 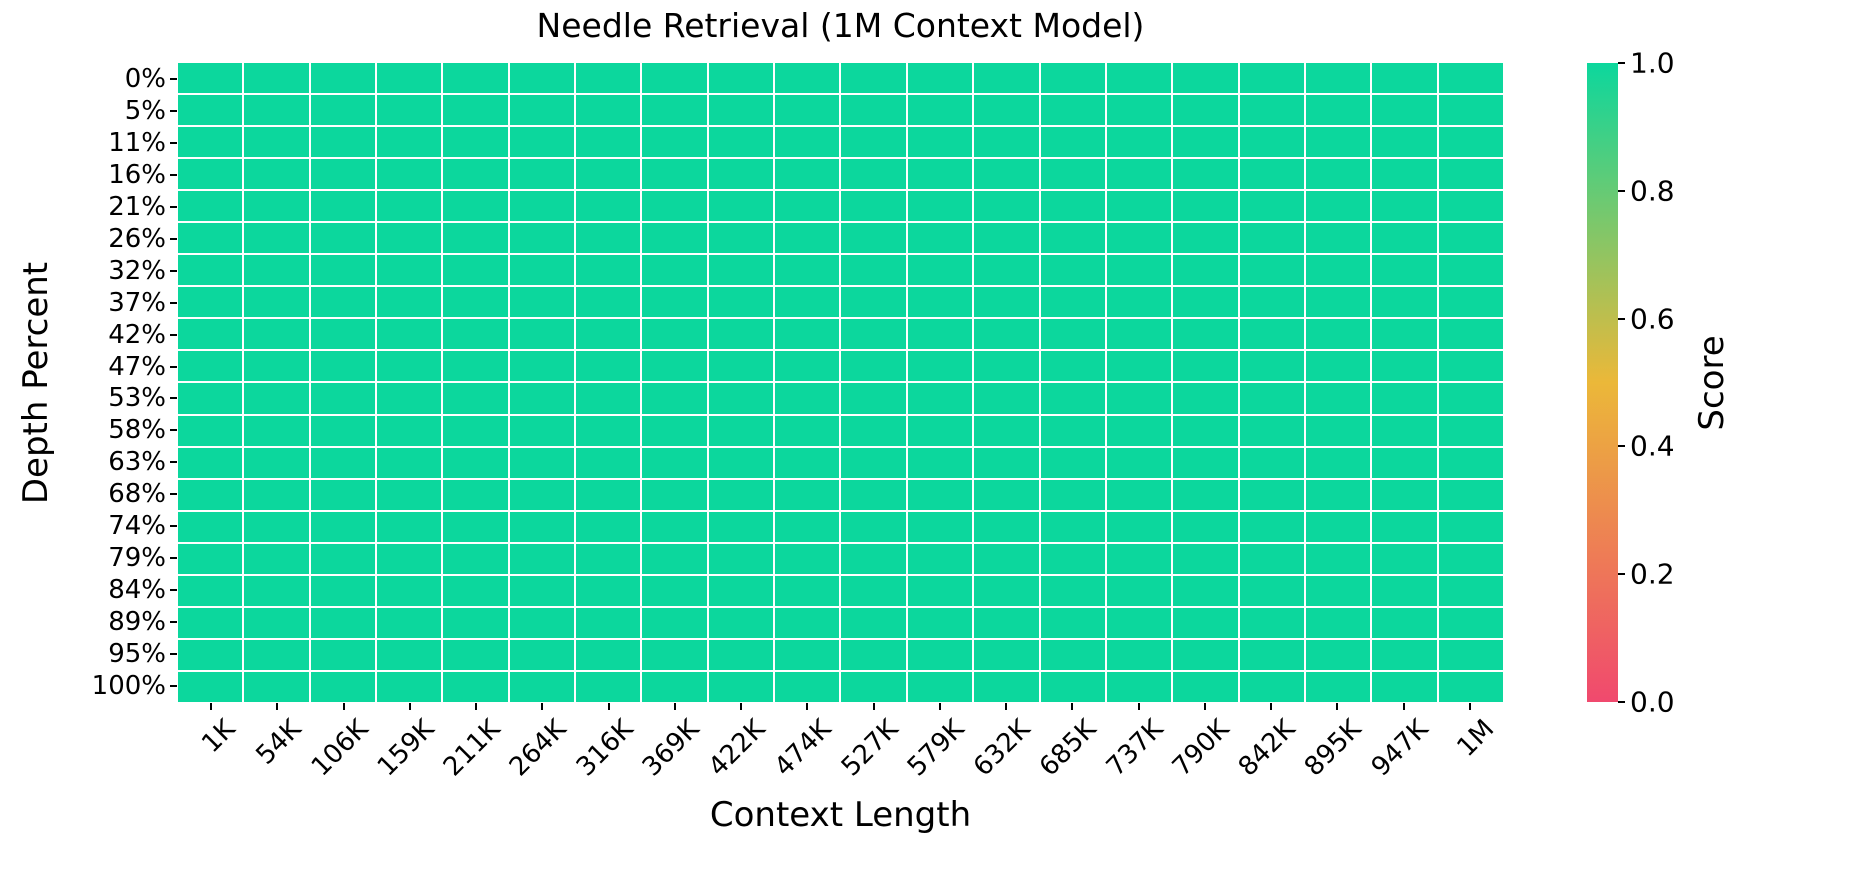 I want to click on y-tick-label: 21%, so click(x=137, y=206).